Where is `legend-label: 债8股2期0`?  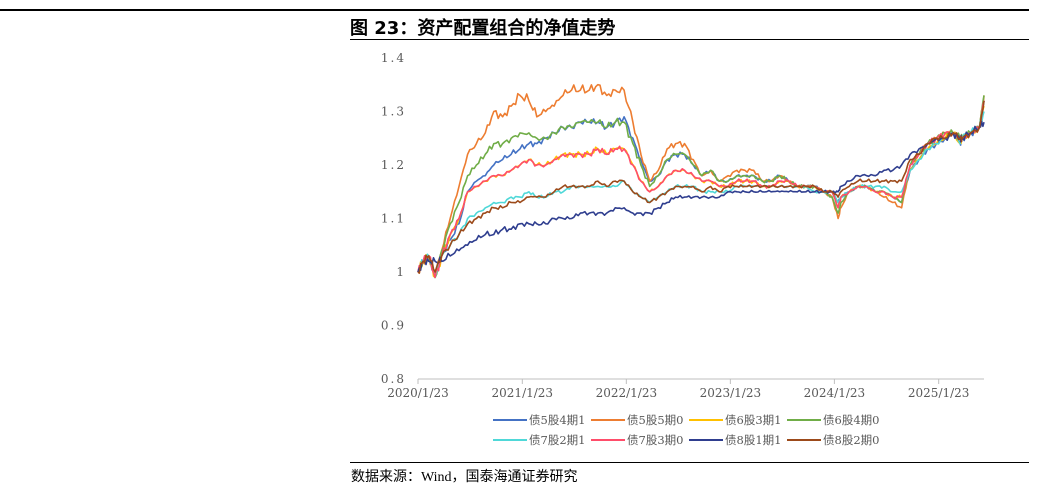
legend-label: 债8股2期0 is located at coordinates (851, 440).